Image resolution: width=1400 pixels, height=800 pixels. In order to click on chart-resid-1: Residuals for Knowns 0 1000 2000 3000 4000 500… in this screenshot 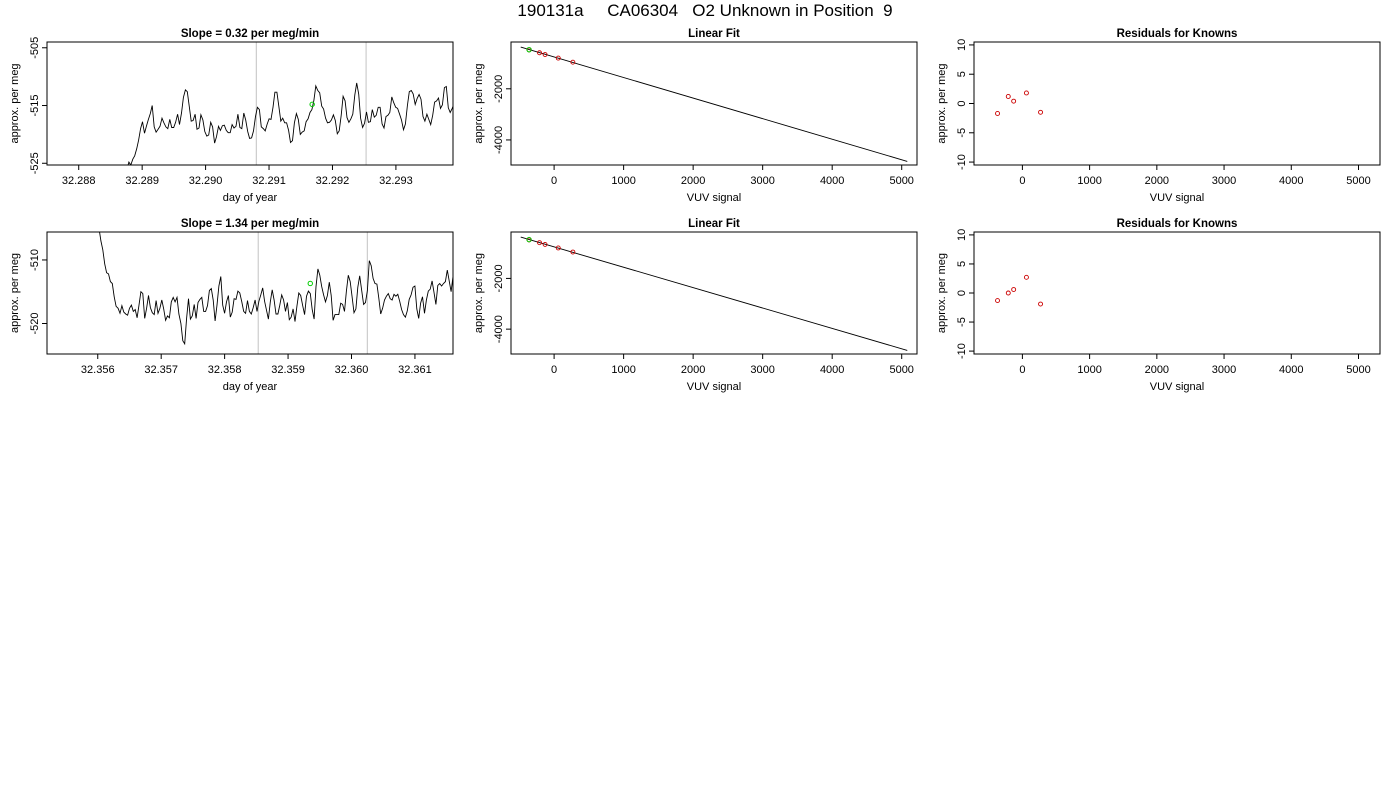, I will do `click(1158, 116)`.